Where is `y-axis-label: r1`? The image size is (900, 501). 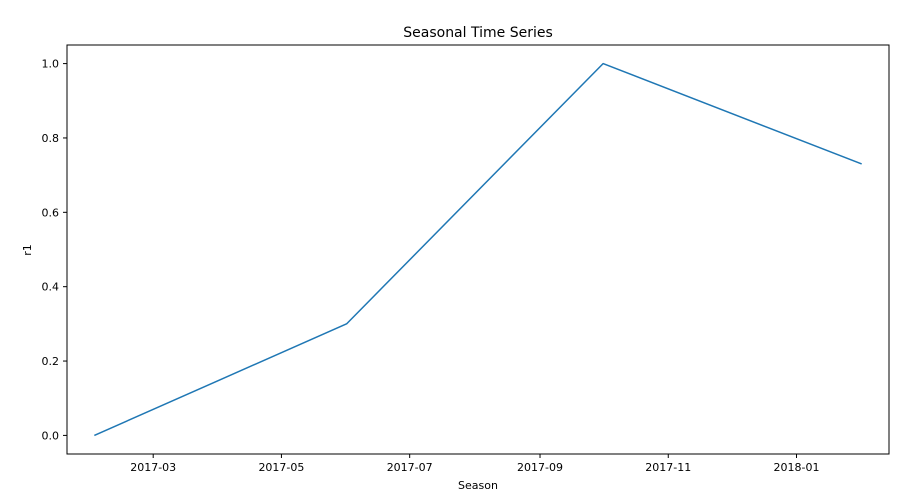
y-axis-label: r1 is located at coordinates (27, 250).